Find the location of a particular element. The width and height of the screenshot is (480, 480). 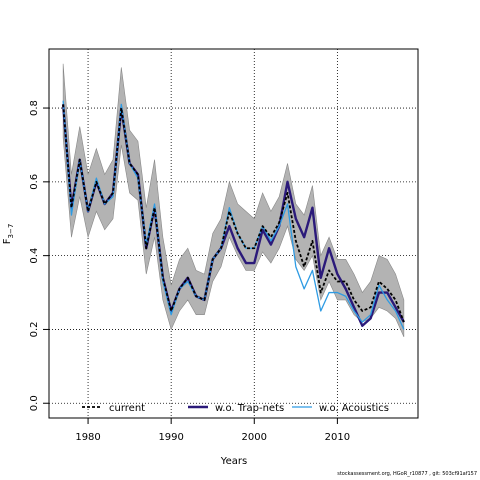

y-axis-title-main: F is located at coordinates (7, 241).